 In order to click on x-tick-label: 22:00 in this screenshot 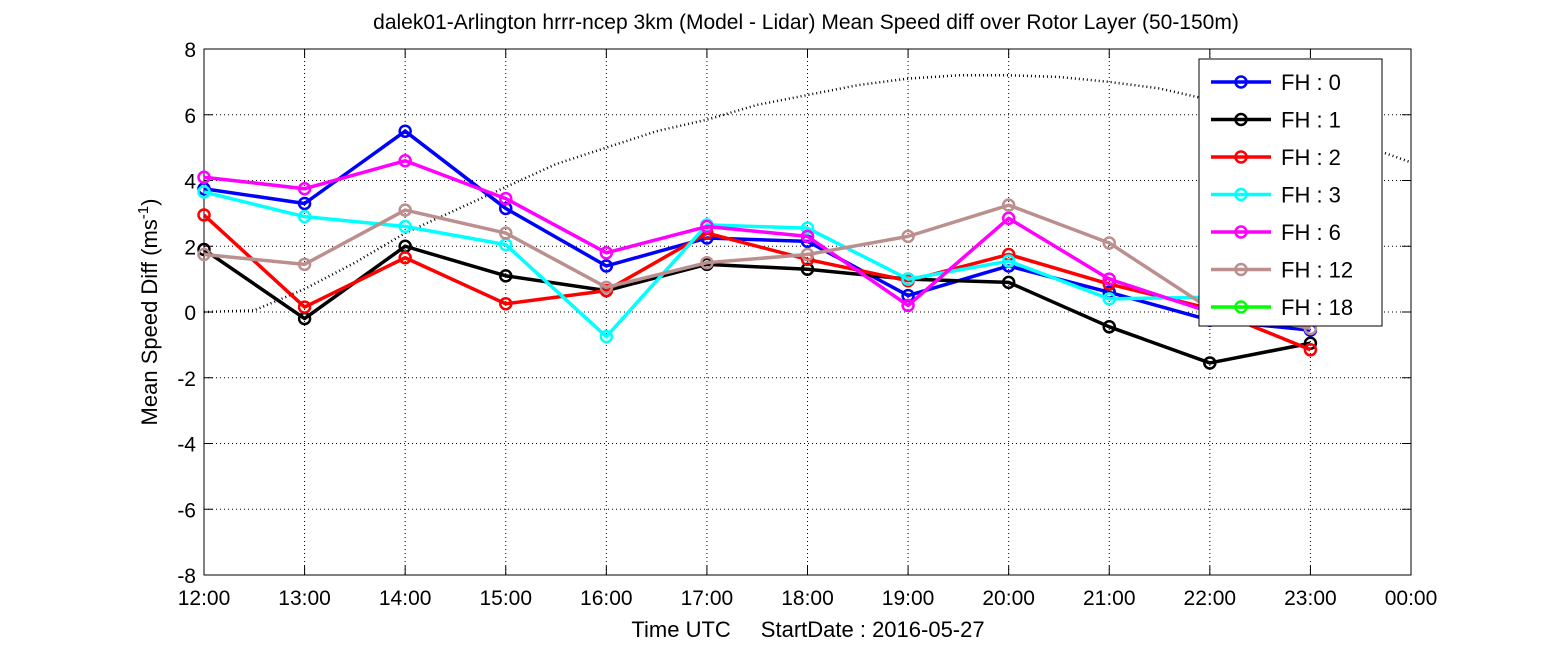, I will do `click(1210, 598)`.